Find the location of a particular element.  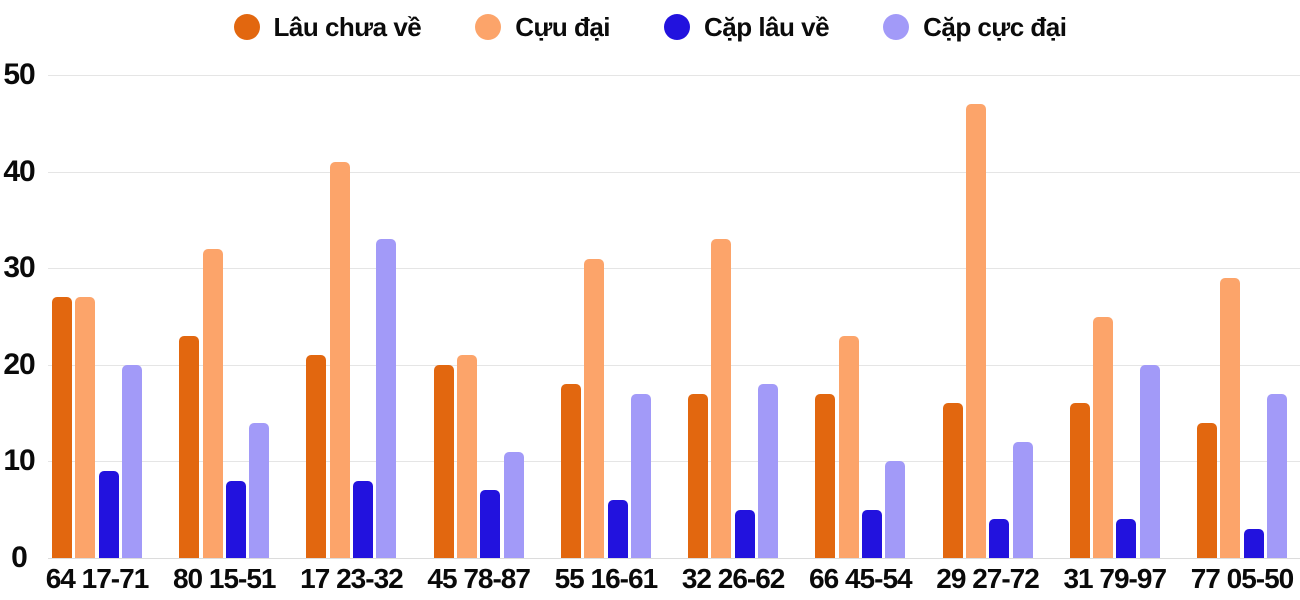

y-tick-label-20: 20 is located at coordinates (19, 364).